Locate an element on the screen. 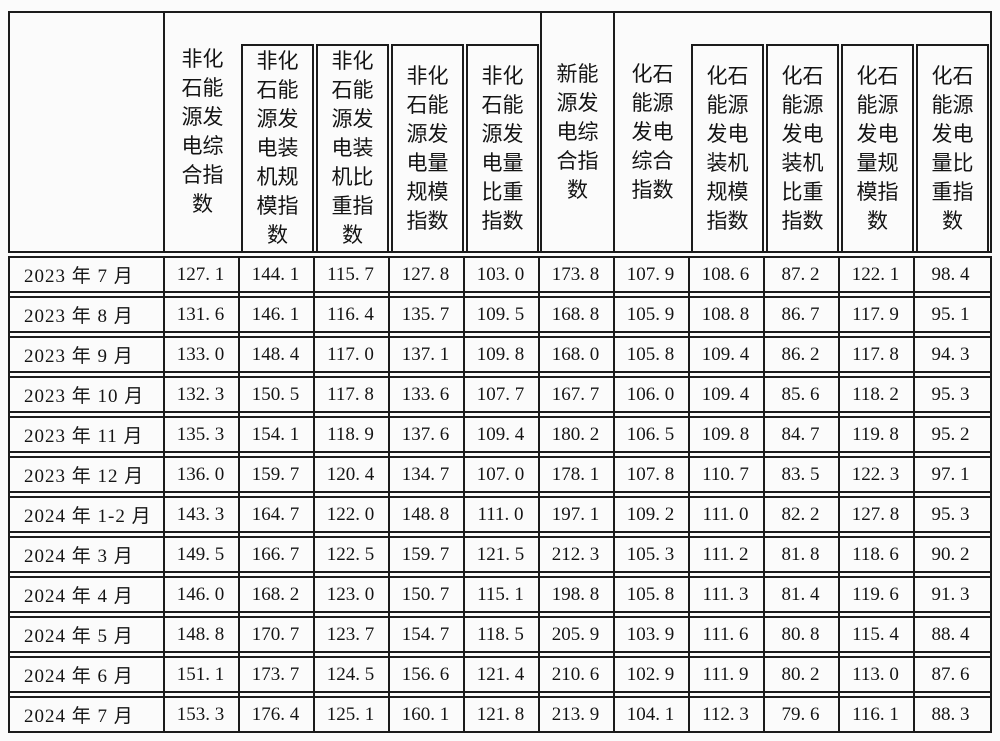 The image size is (1000, 741). value-cell: 122. 3 is located at coordinates (875, 474).